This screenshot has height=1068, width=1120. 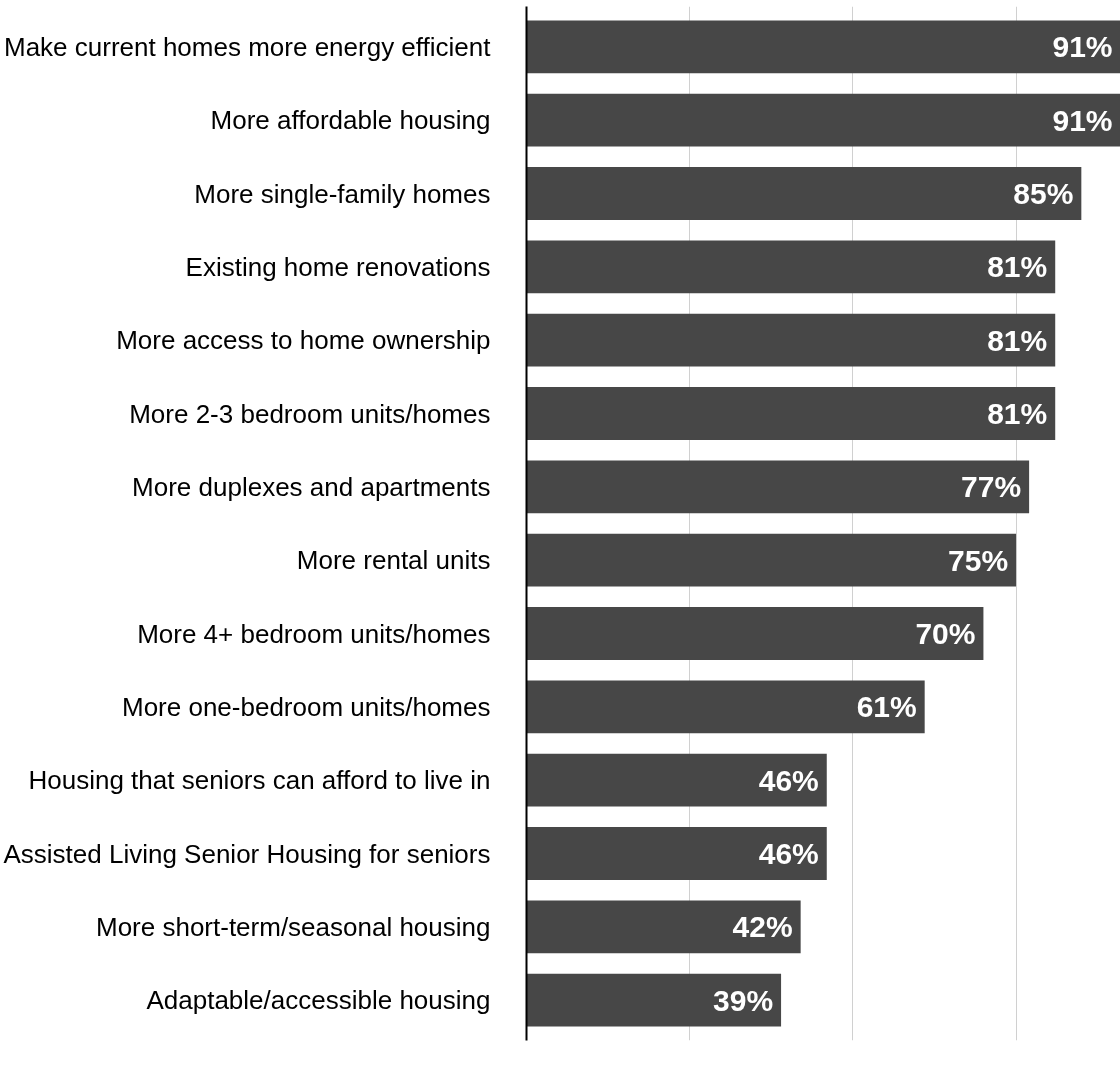 What do you see at coordinates (293, 926) in the screenshot?
I see `y-tick-label: More short-term/seasonal housing` at bounding box center [293, 926].